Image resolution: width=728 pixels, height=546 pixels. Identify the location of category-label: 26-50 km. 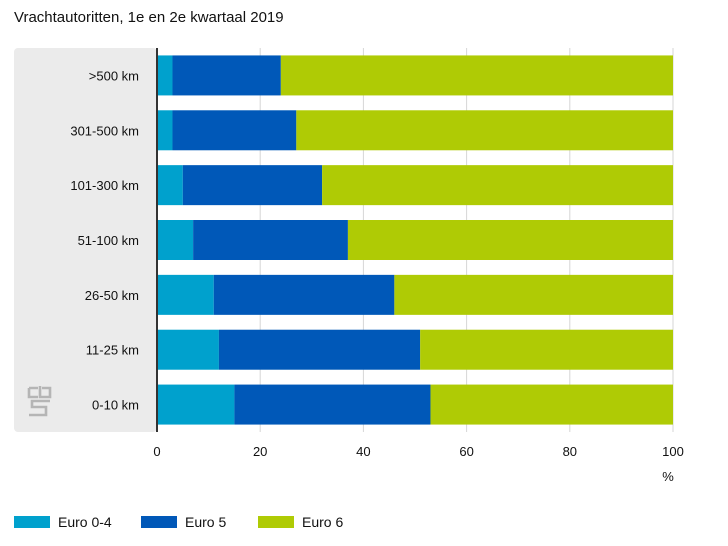
(112, 295).